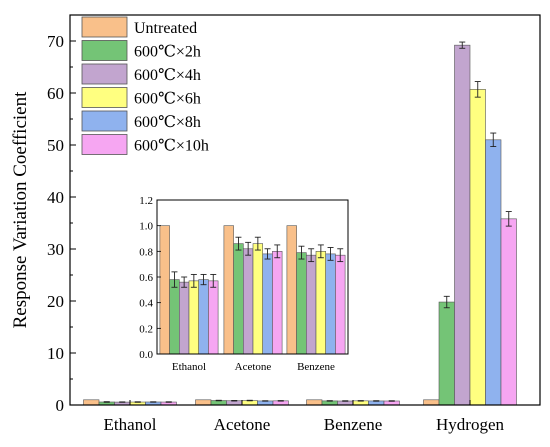 The height and width of the screenshot is (447, 550). Describe the element at coordinates (353, 424) in the screenshot. I see `x-tick-label-benzene: Benzene` at that location.